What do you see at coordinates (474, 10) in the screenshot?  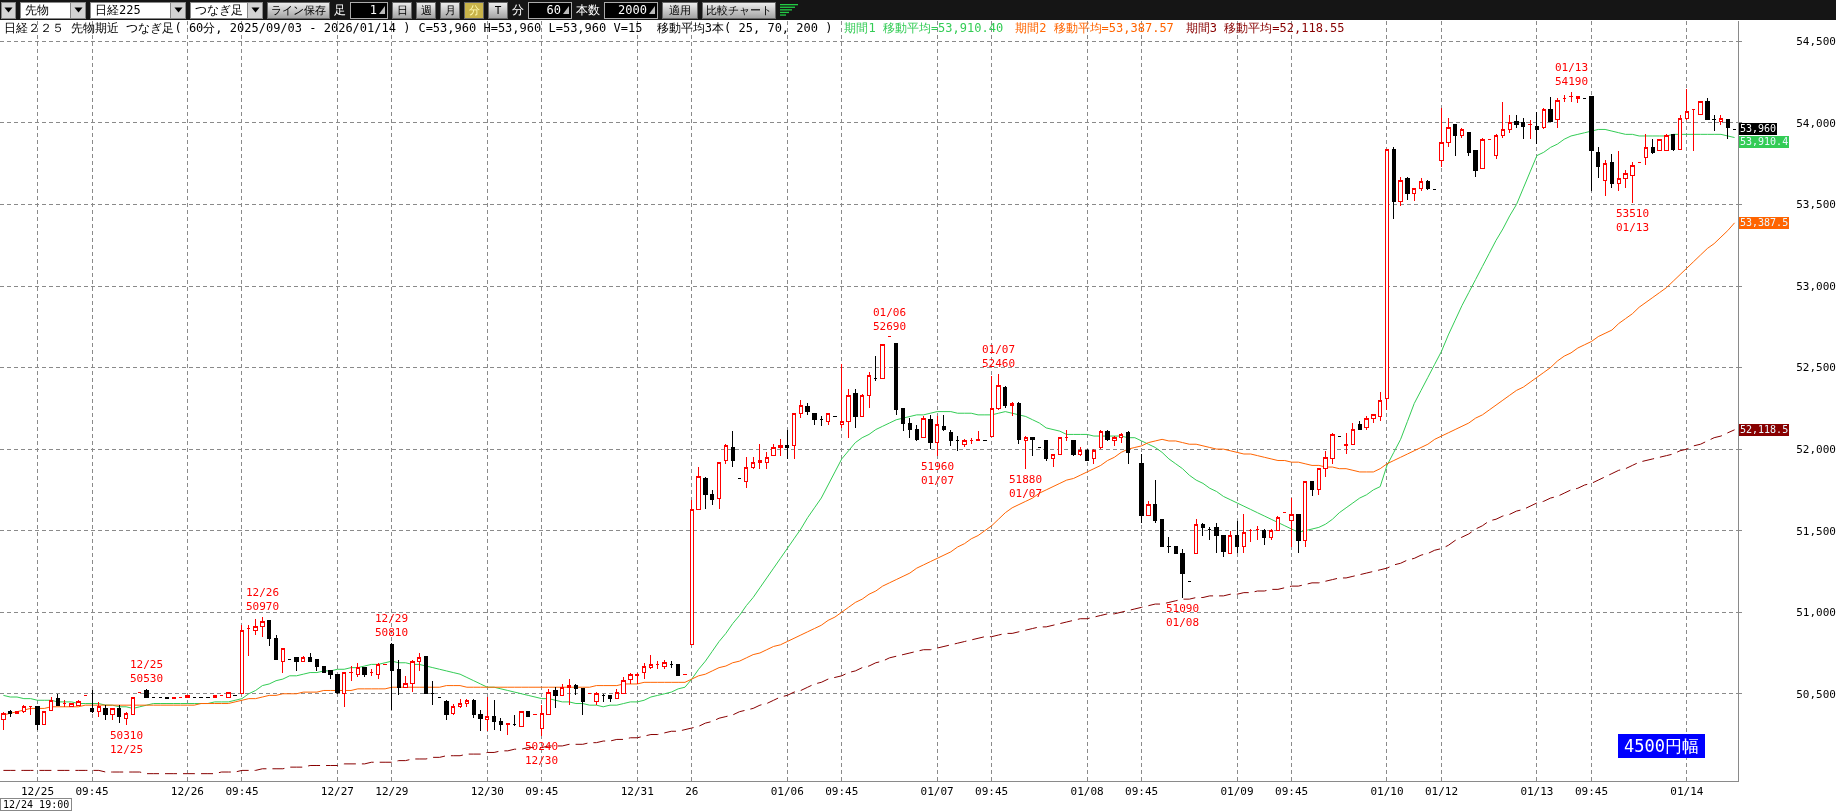 I see `button: 分` at bounding box center [474, 10].